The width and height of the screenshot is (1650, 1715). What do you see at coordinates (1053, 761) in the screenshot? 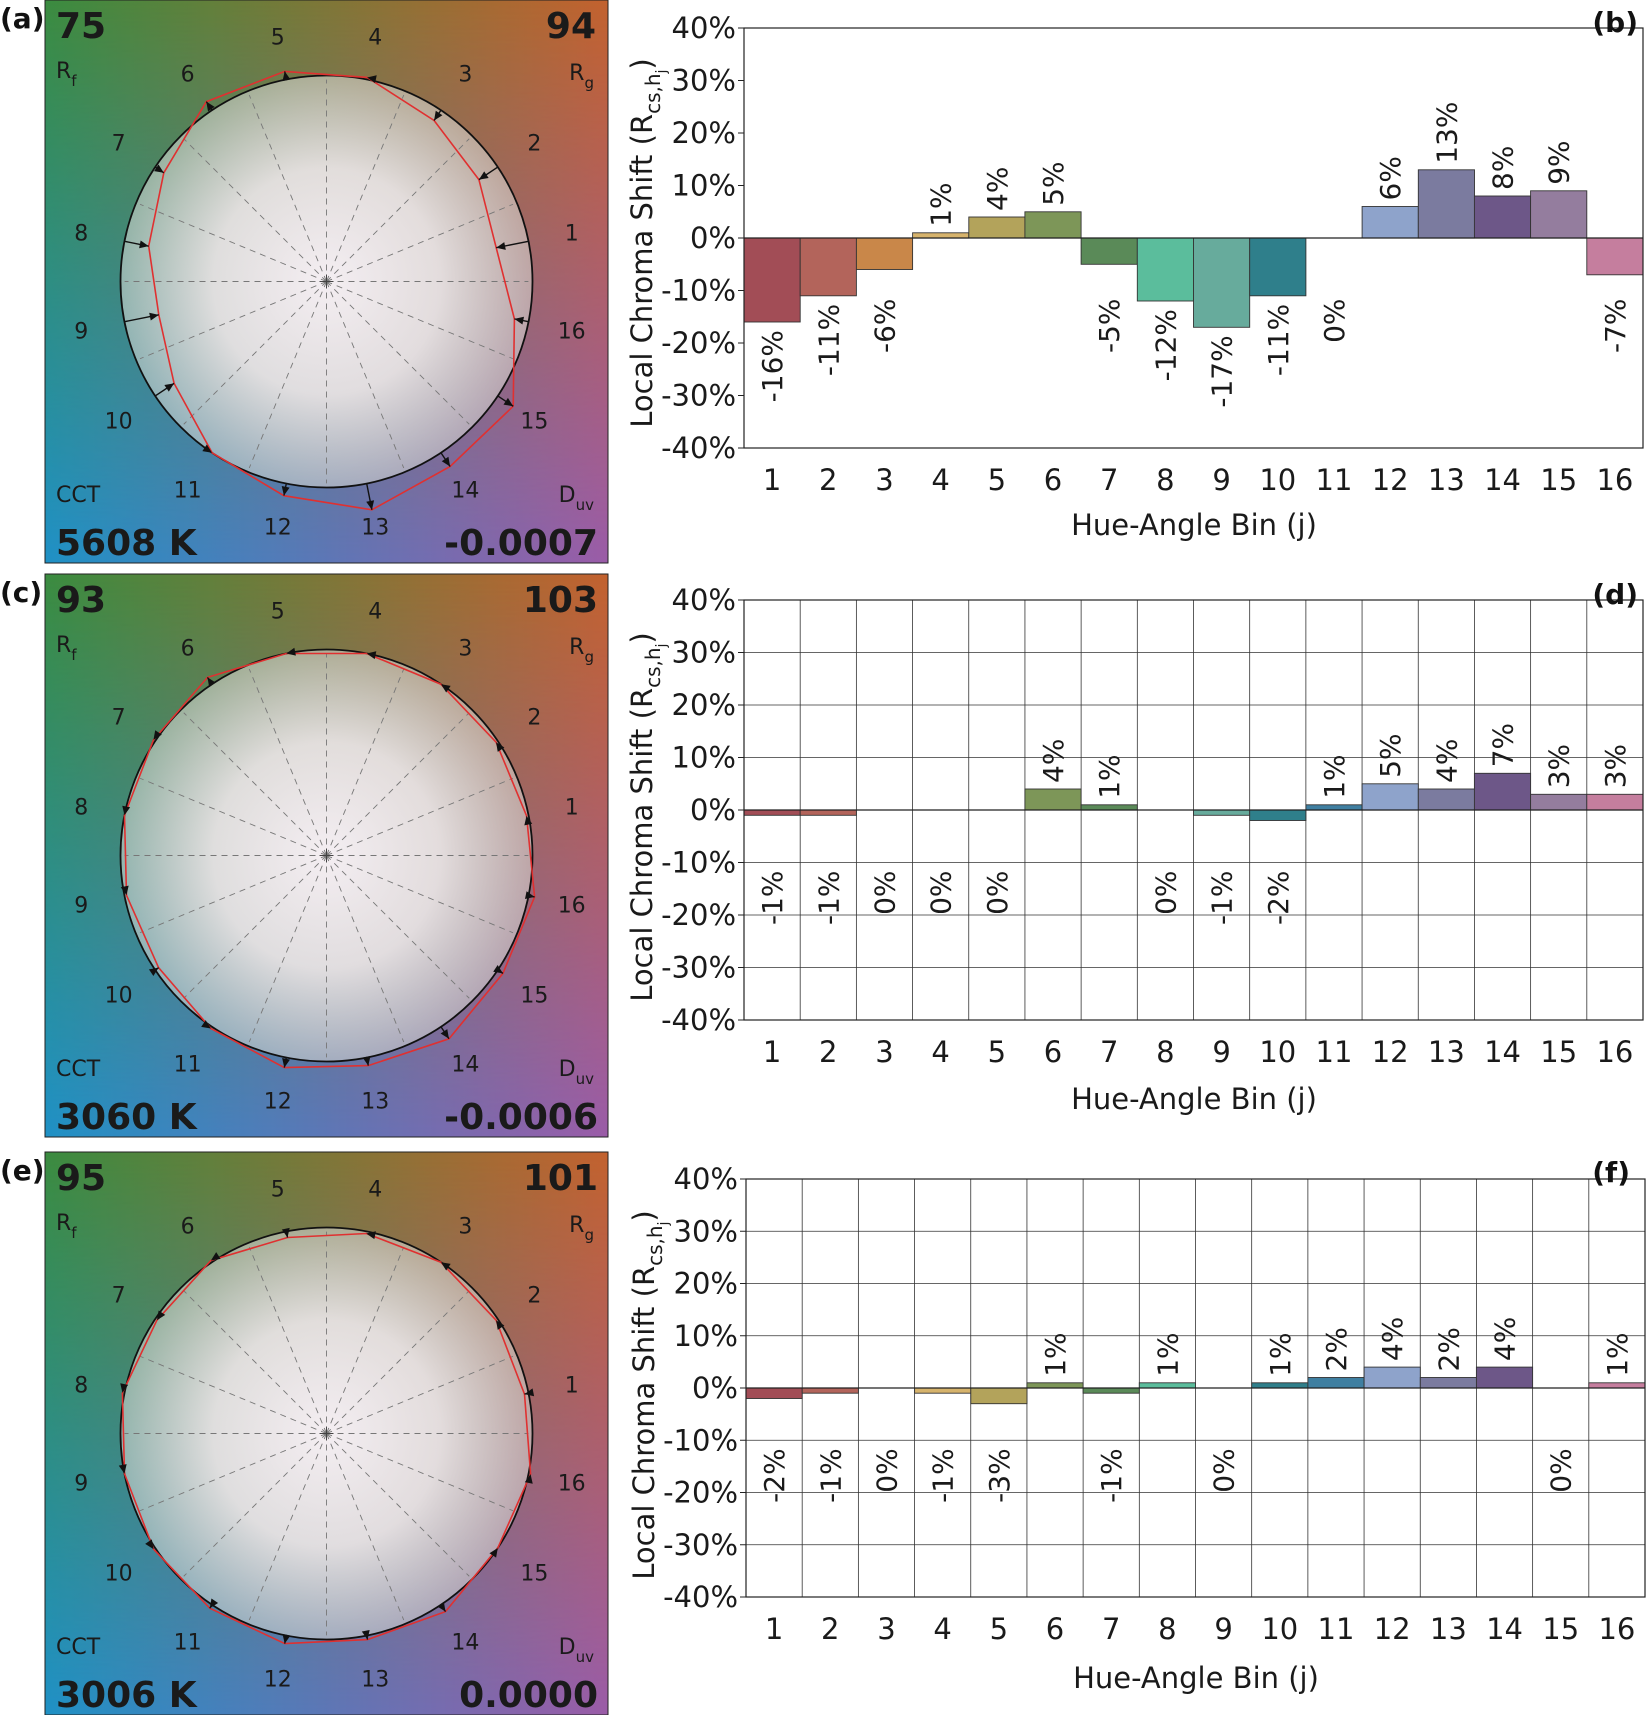
I see `data-label-bin-6: 4%` at bounding box center [1053, 761].